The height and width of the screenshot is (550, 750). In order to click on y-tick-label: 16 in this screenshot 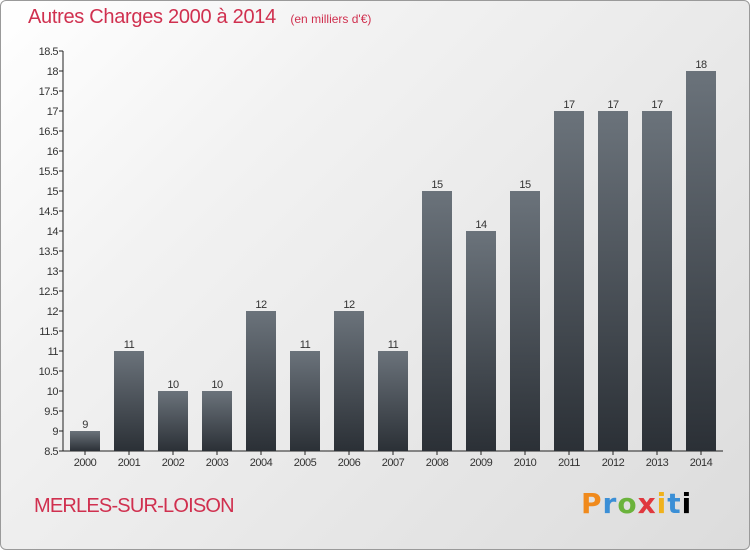, I will do `click(53, 152)`.